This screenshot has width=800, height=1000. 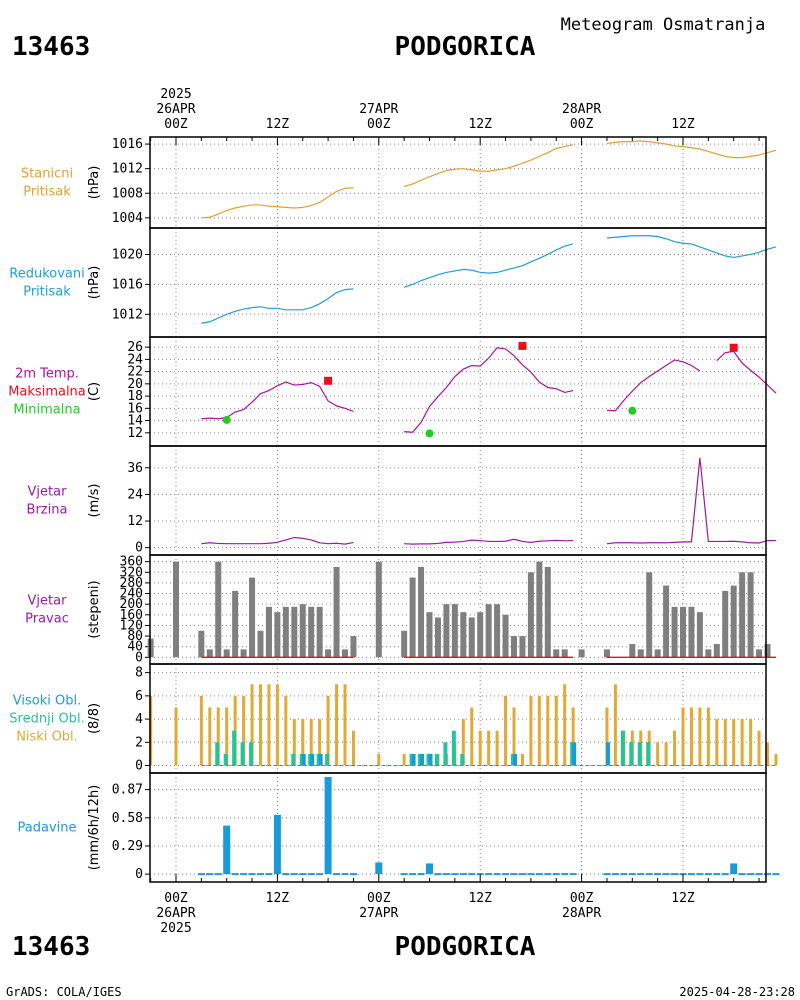 I want to click on y-axis-label: (m/s), so click(x=94, y=501).